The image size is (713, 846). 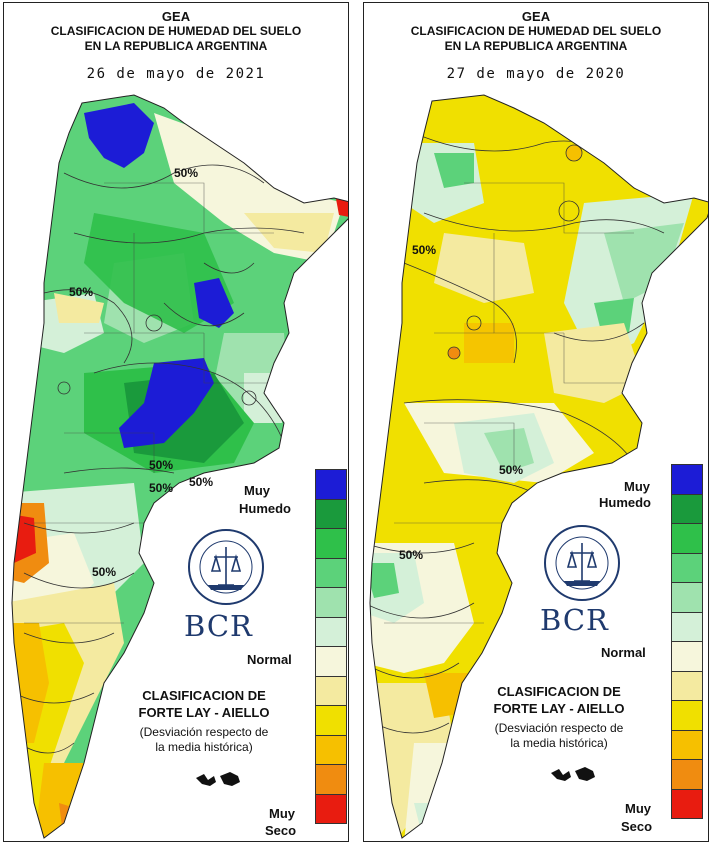 What do you see at coordinates (536, 74) in the screenshot?
I see `header-date: 27 de mayo de 2020` at bounding box center [536, 74].